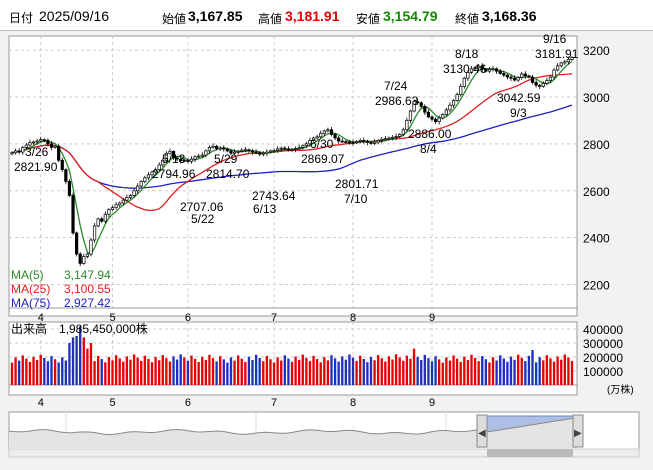  Describe the element at coordinates (428, 149) in the screenshot. I see `annotation-date: 8/4` at that location.